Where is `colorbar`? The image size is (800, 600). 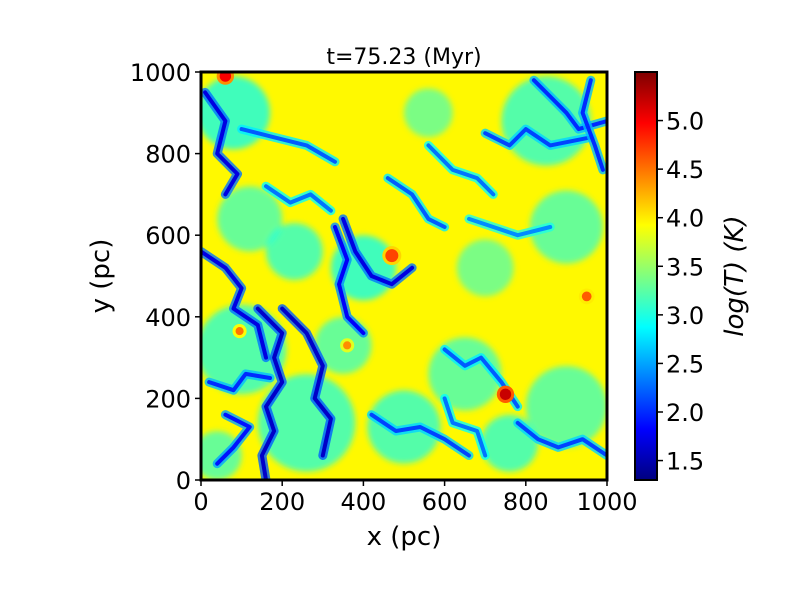
colorbar is located at coordinates (646, 276).